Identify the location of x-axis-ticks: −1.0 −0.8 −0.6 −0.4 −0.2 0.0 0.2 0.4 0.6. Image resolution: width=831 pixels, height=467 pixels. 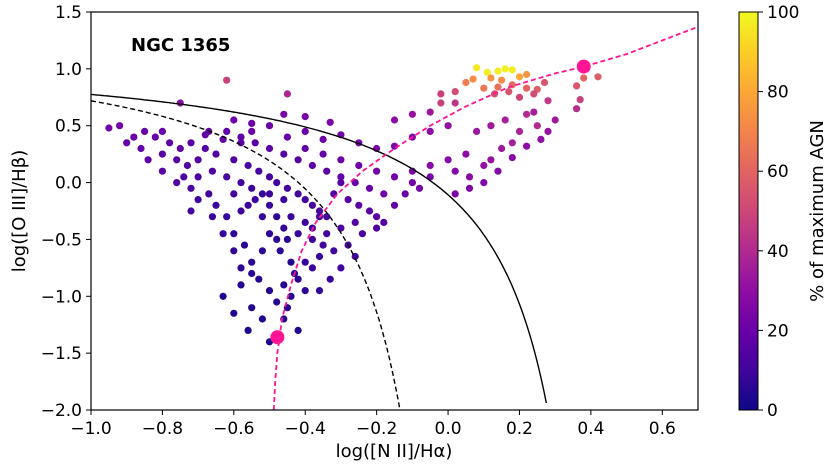
(373, 424).